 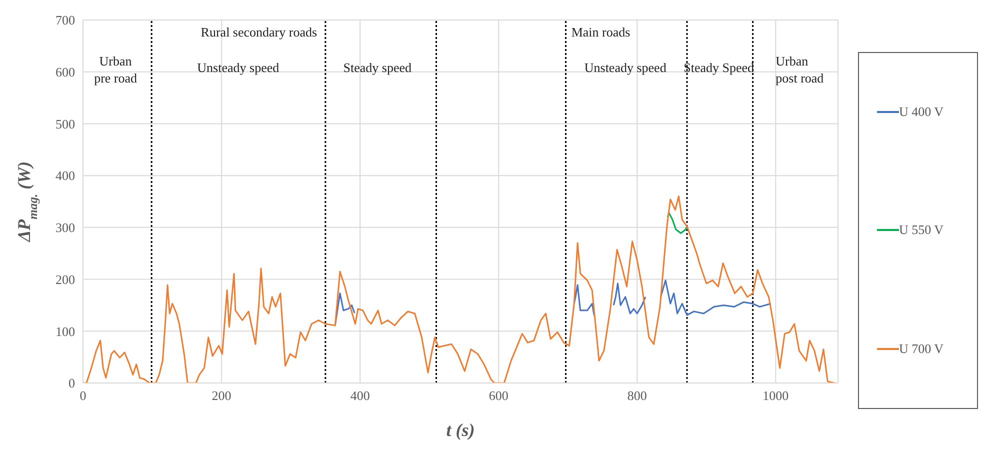 What do you see at coordinates (83, 396) in the screenshot?
I see `x-tick-label: 0` at bounding box center [83, 396].